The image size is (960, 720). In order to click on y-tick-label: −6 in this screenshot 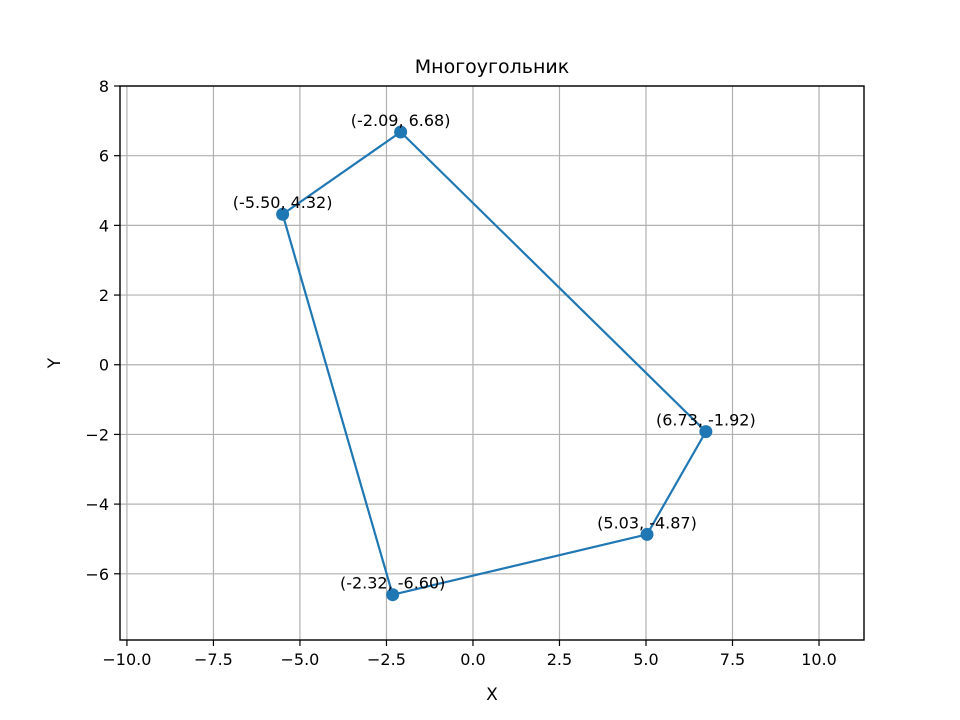, I will do `click(97, 574)`.